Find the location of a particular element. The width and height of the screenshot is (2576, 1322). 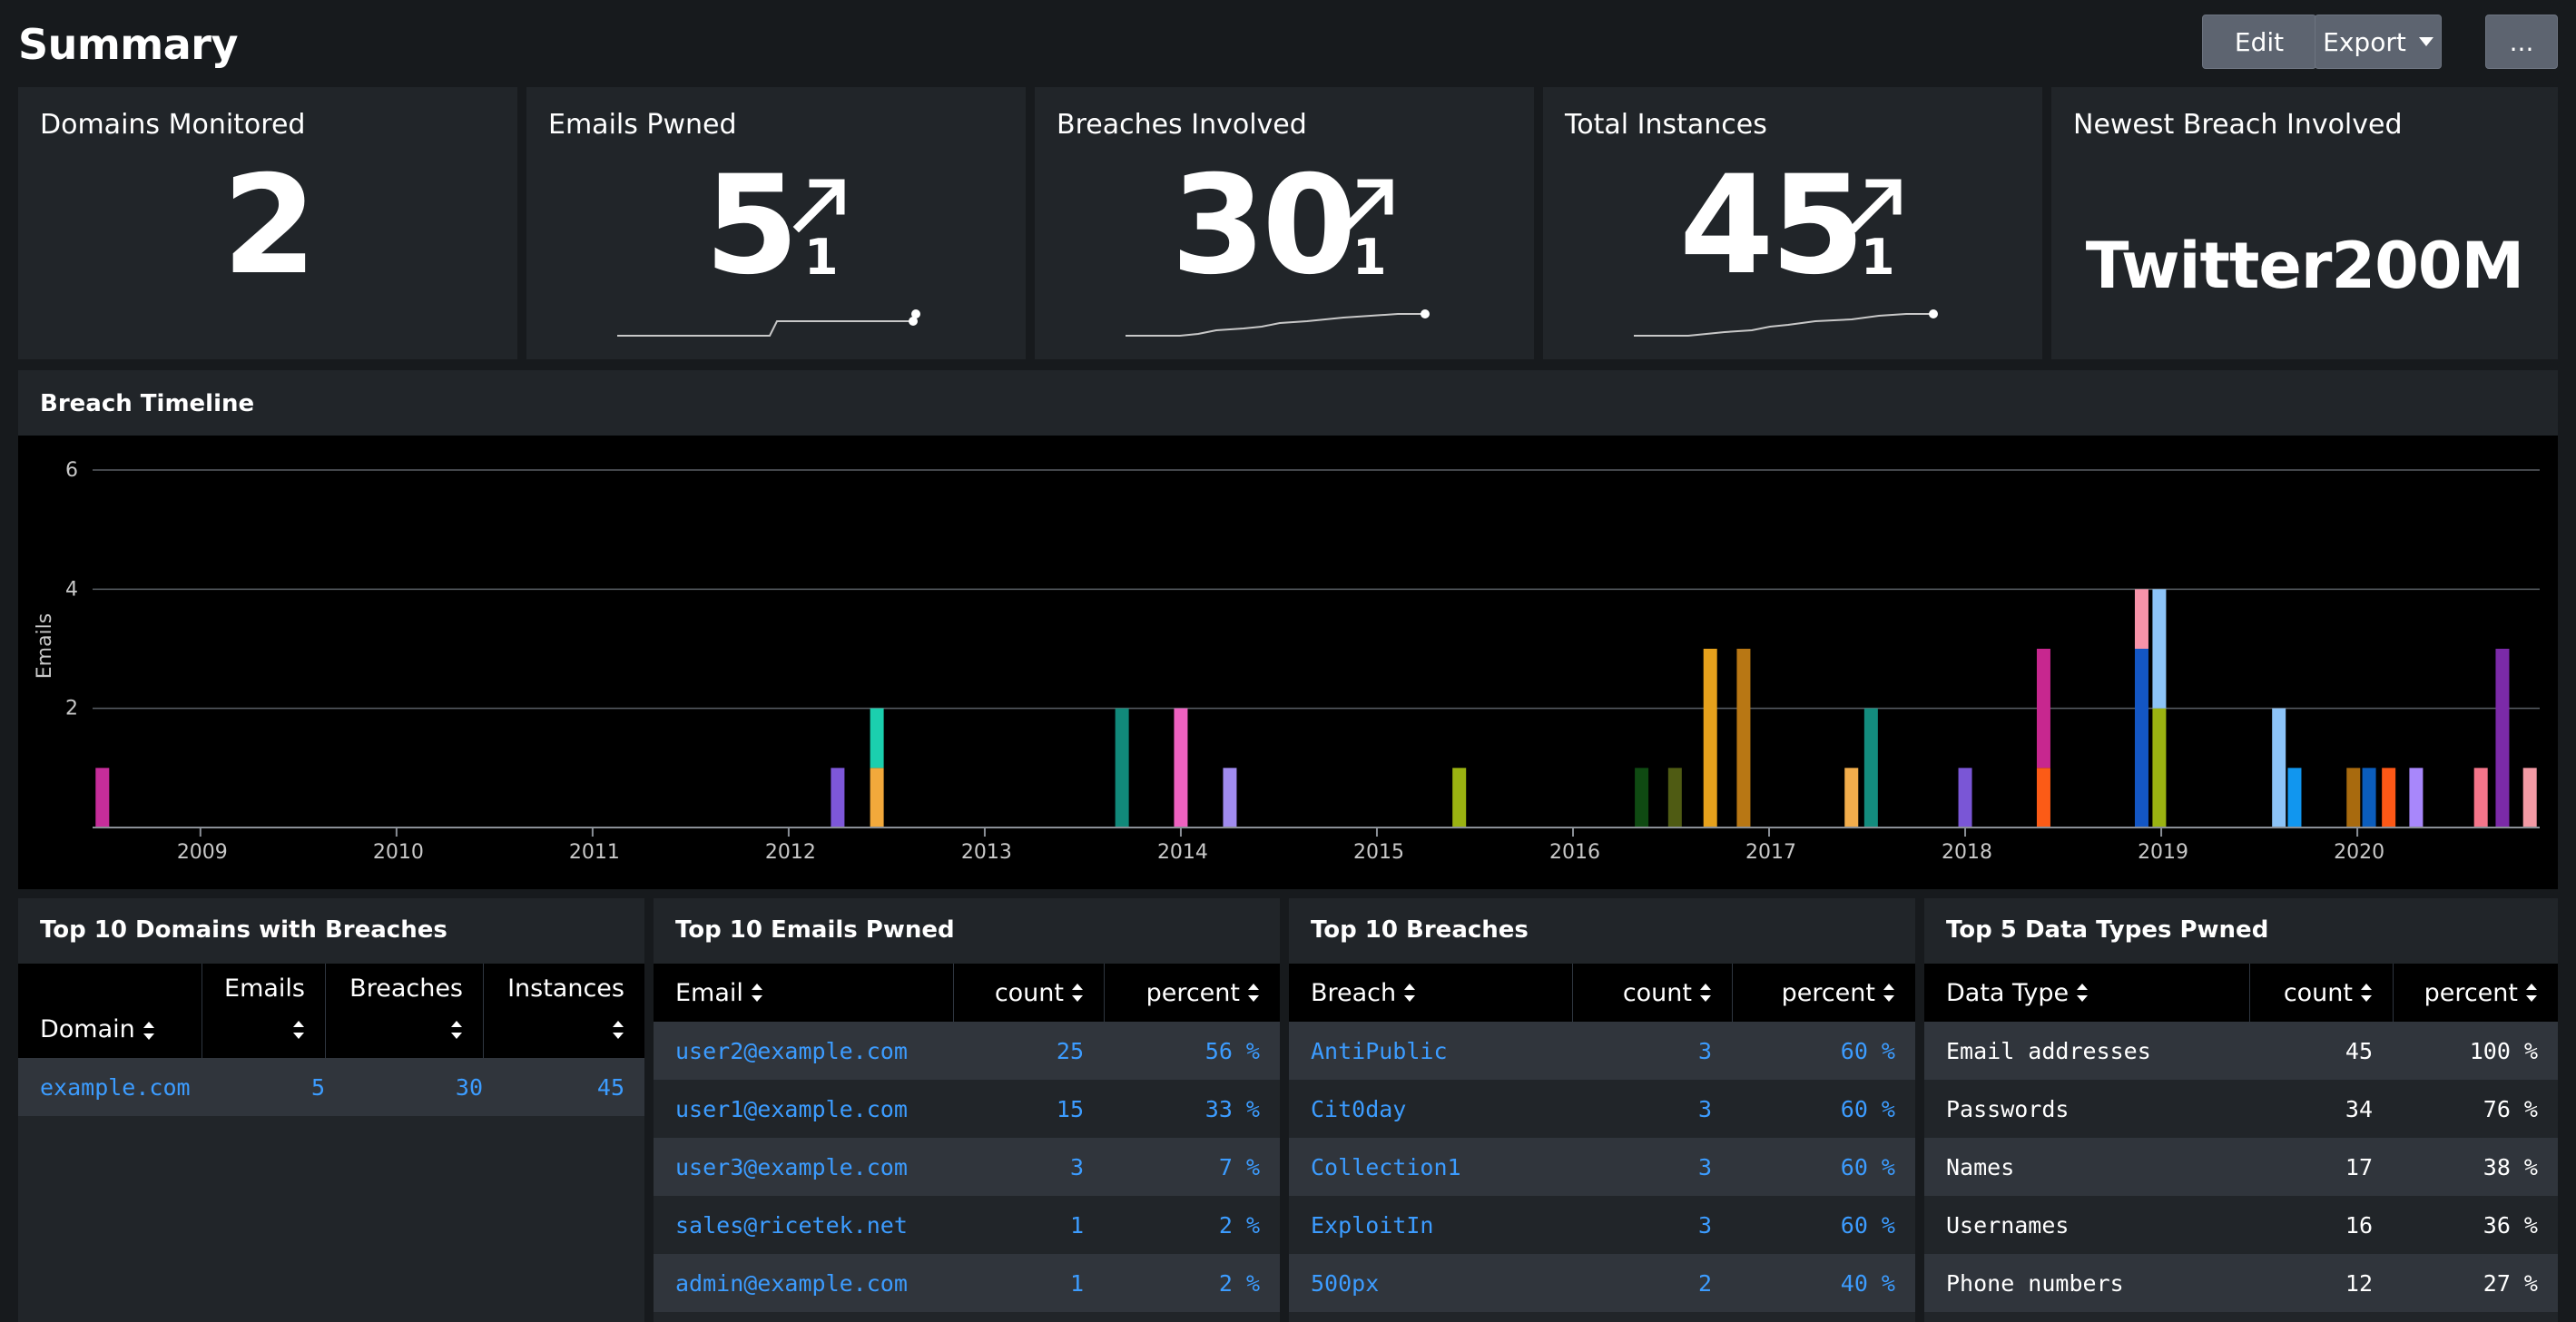

instances-cell: 45 is located at coordinates (610, 1087).